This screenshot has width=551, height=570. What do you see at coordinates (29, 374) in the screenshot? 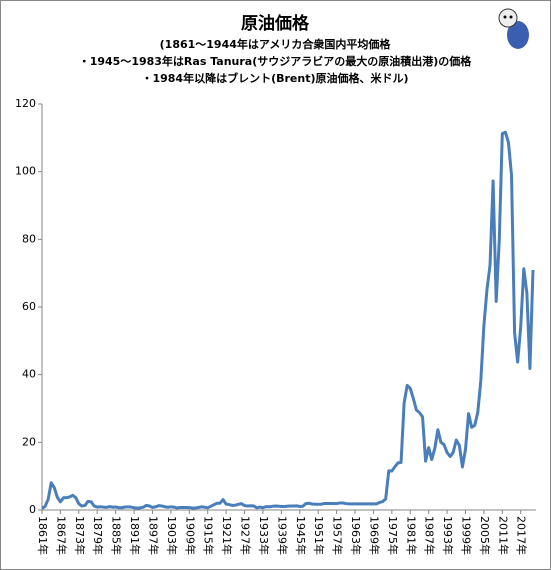
I see `y-tick-label: 40` at bounding box center [29, 374].